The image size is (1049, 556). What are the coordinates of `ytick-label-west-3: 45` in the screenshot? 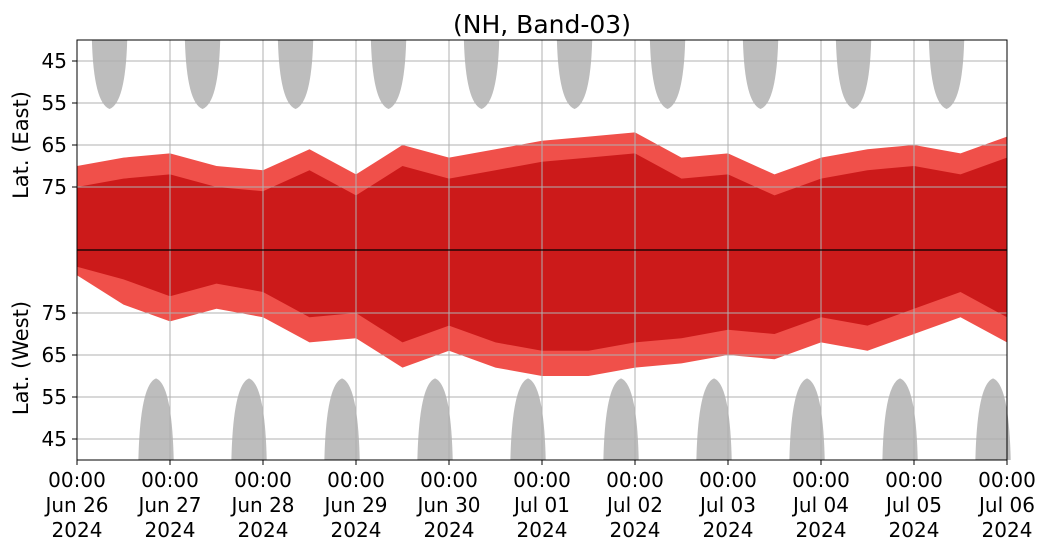 It's located at (54, 439).